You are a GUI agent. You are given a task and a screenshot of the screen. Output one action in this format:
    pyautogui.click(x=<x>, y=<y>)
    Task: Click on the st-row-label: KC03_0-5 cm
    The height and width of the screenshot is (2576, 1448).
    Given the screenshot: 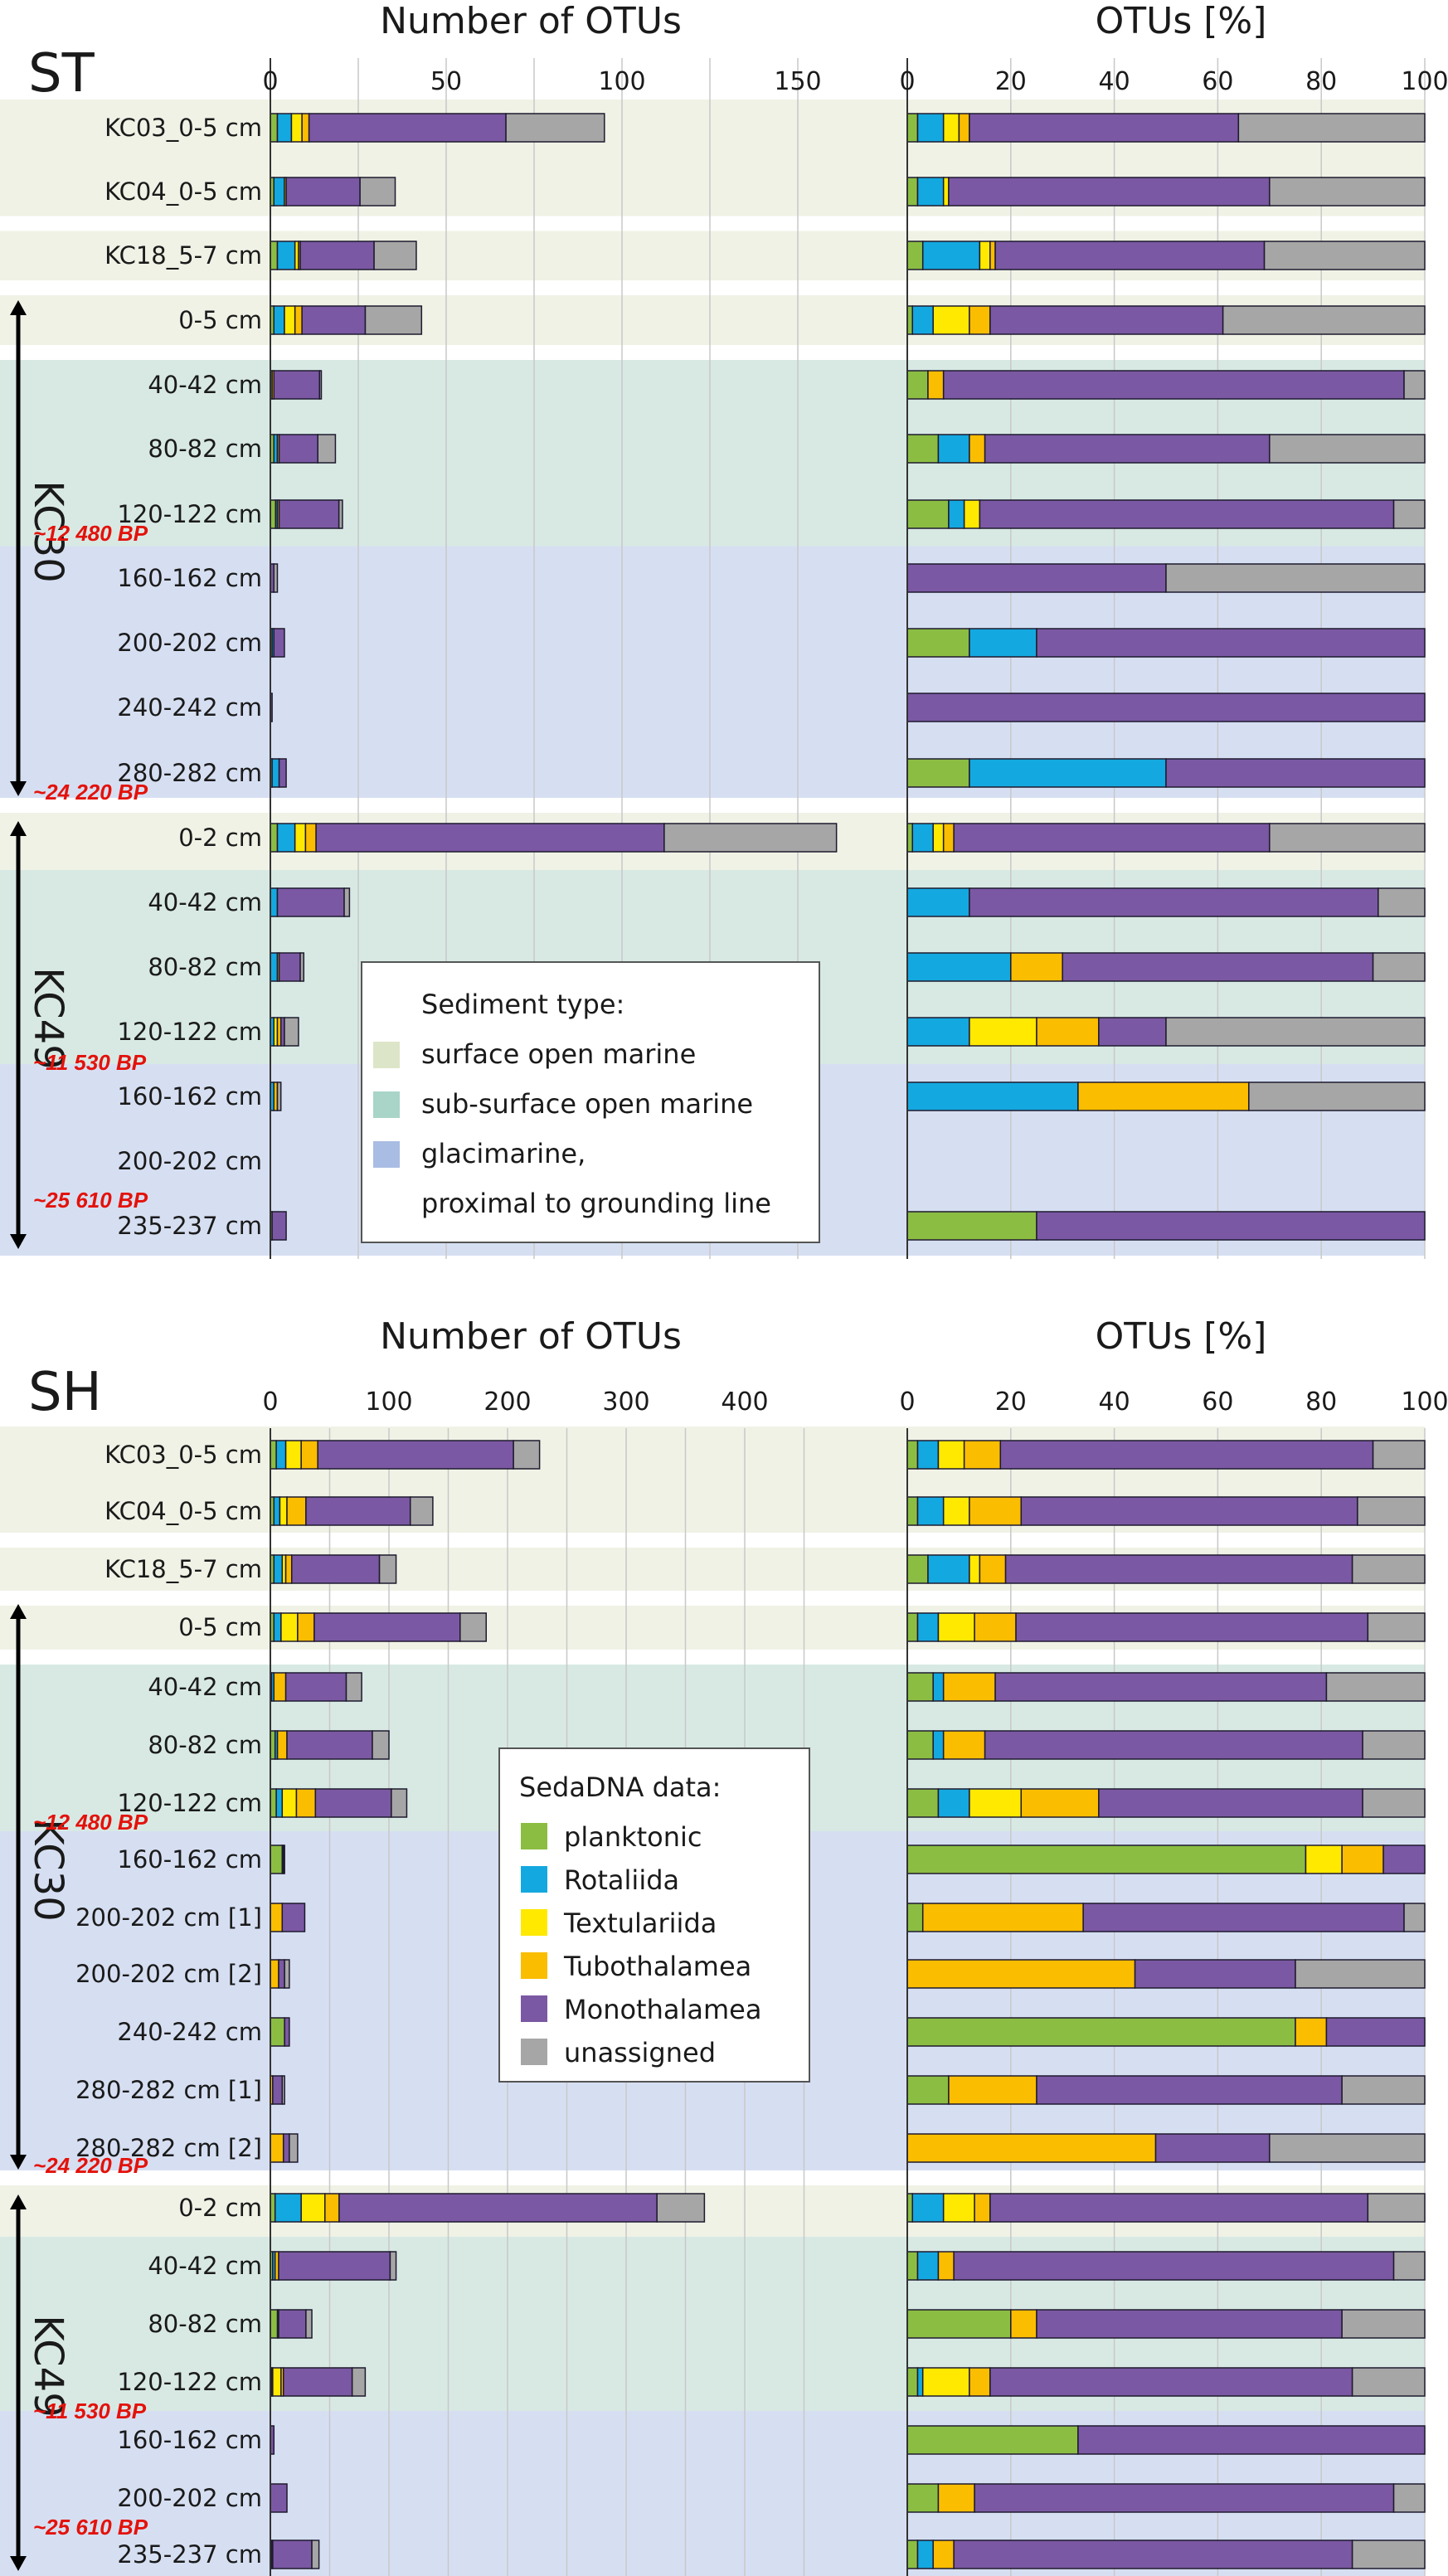 What is the action you would take?
    pyautogui.click(x=183, y=128)
    